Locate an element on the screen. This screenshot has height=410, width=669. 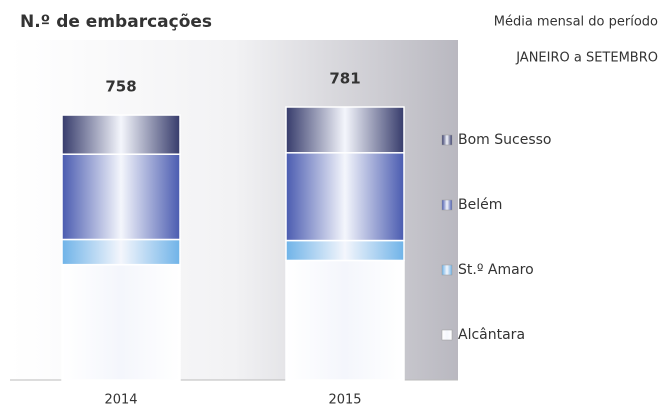
period: JANEIRO a SETEMBRO is located at coordinates (586, 58).